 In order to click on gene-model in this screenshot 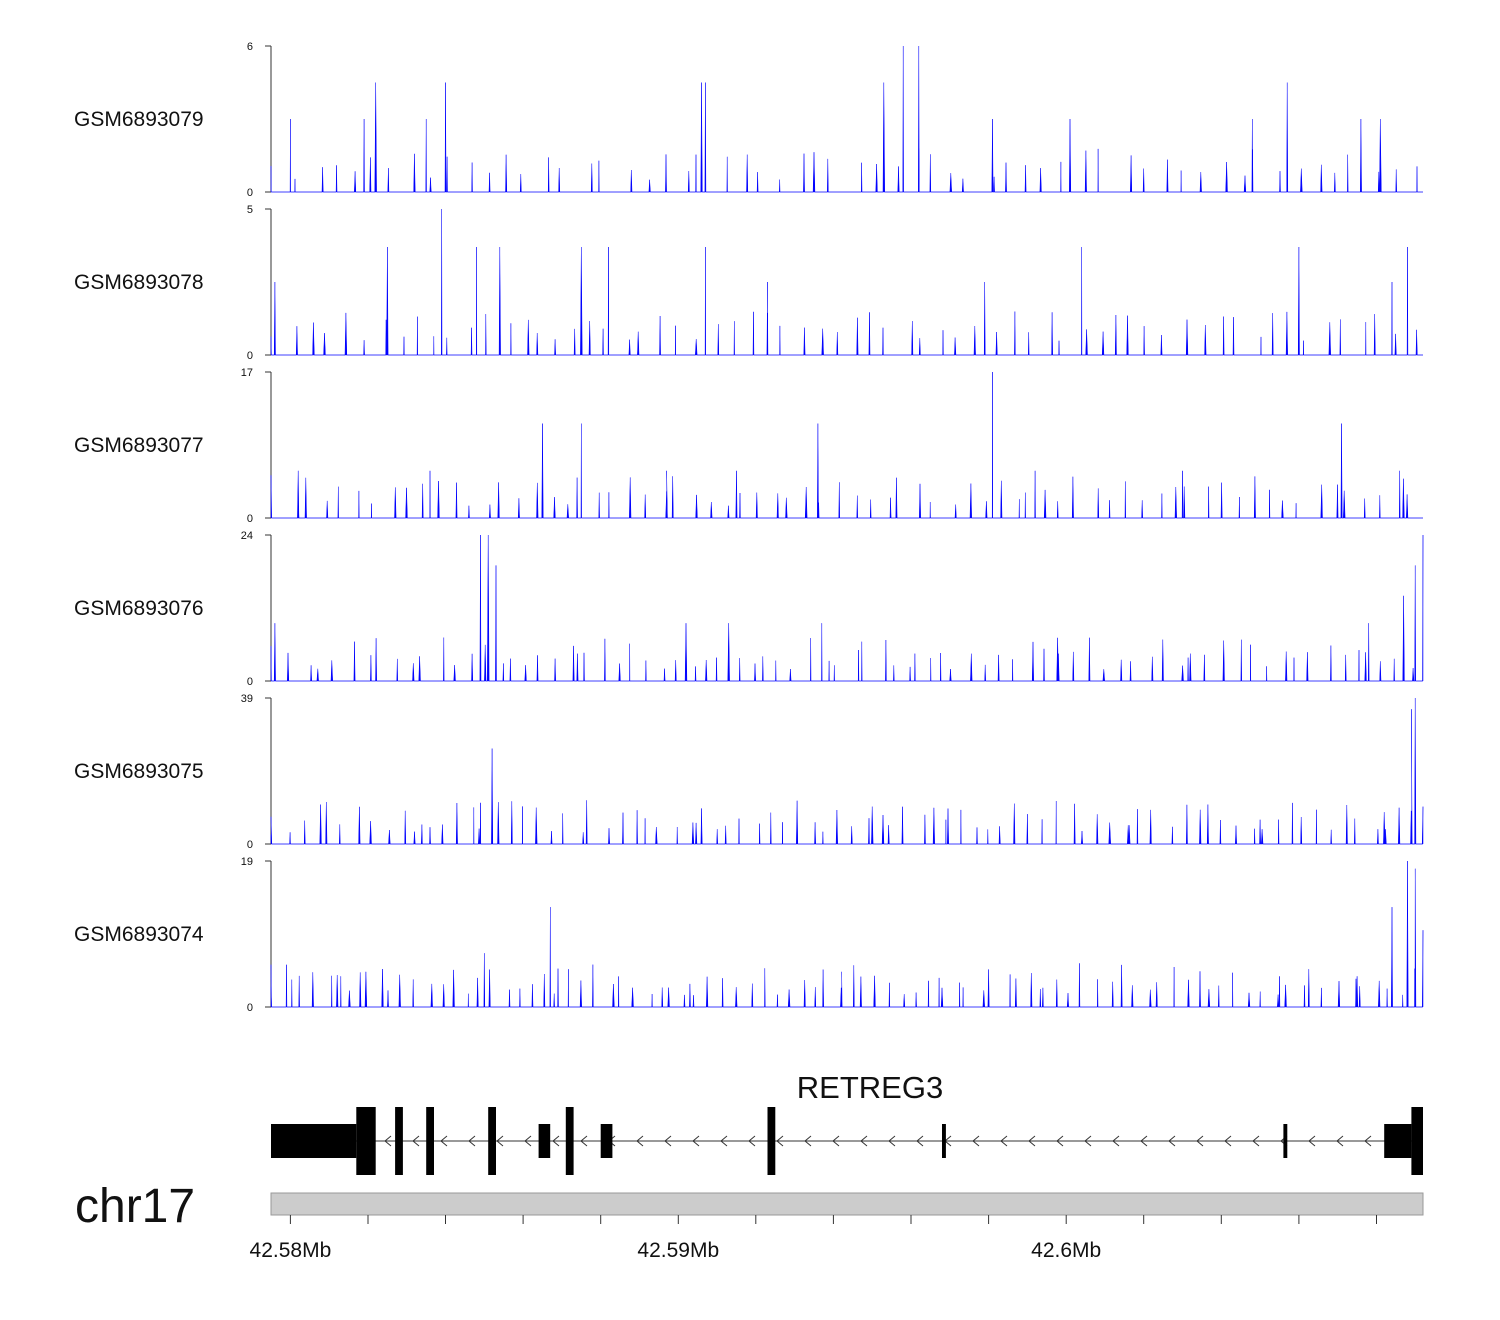, I will do `click(847, 1141)`.